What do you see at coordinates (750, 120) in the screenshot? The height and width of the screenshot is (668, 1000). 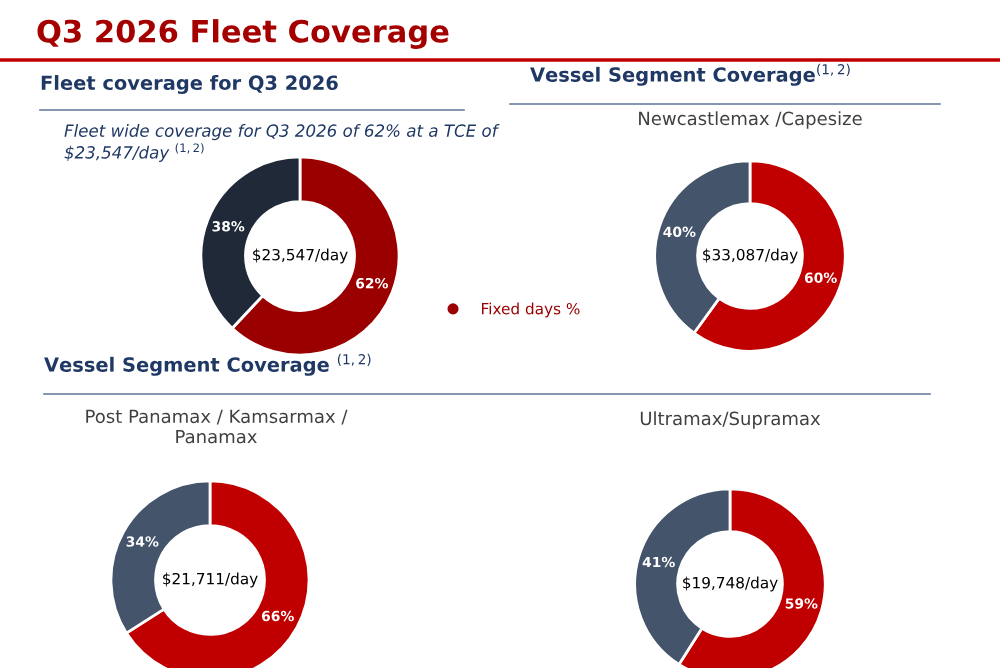 I see `chart-subtitle: Newcastlemax /Capesize` at bounding box center [750, 120].